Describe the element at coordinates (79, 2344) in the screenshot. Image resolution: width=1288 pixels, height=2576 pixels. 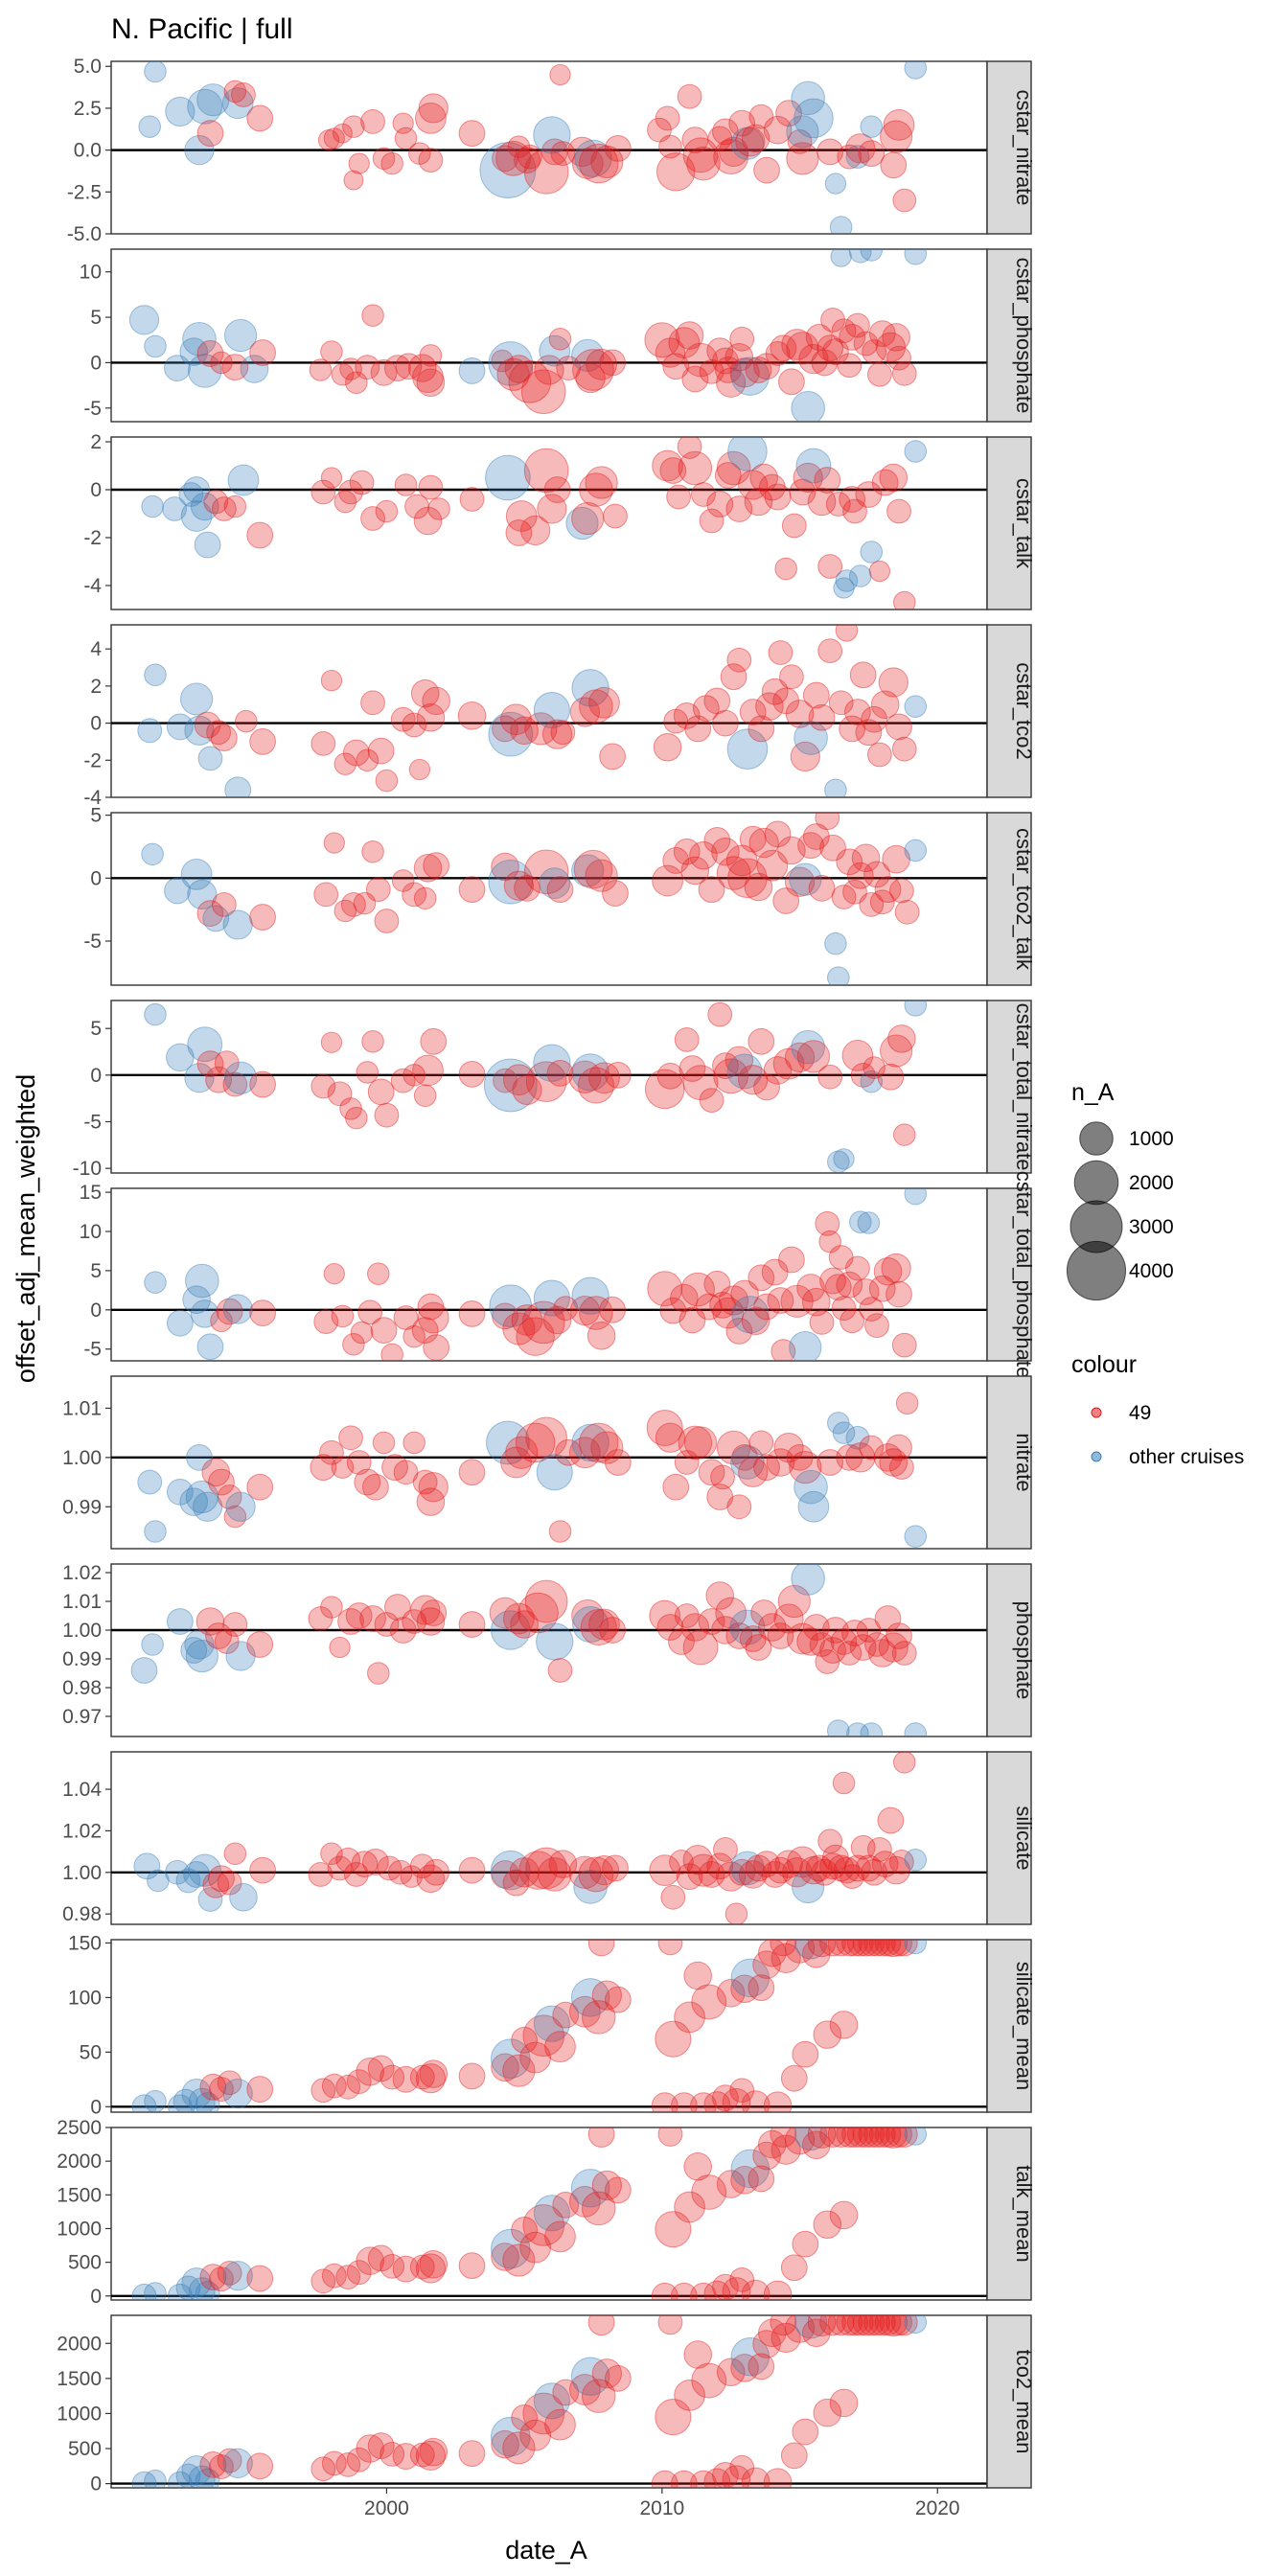
I see `y-tick-label: 2000` at that location.